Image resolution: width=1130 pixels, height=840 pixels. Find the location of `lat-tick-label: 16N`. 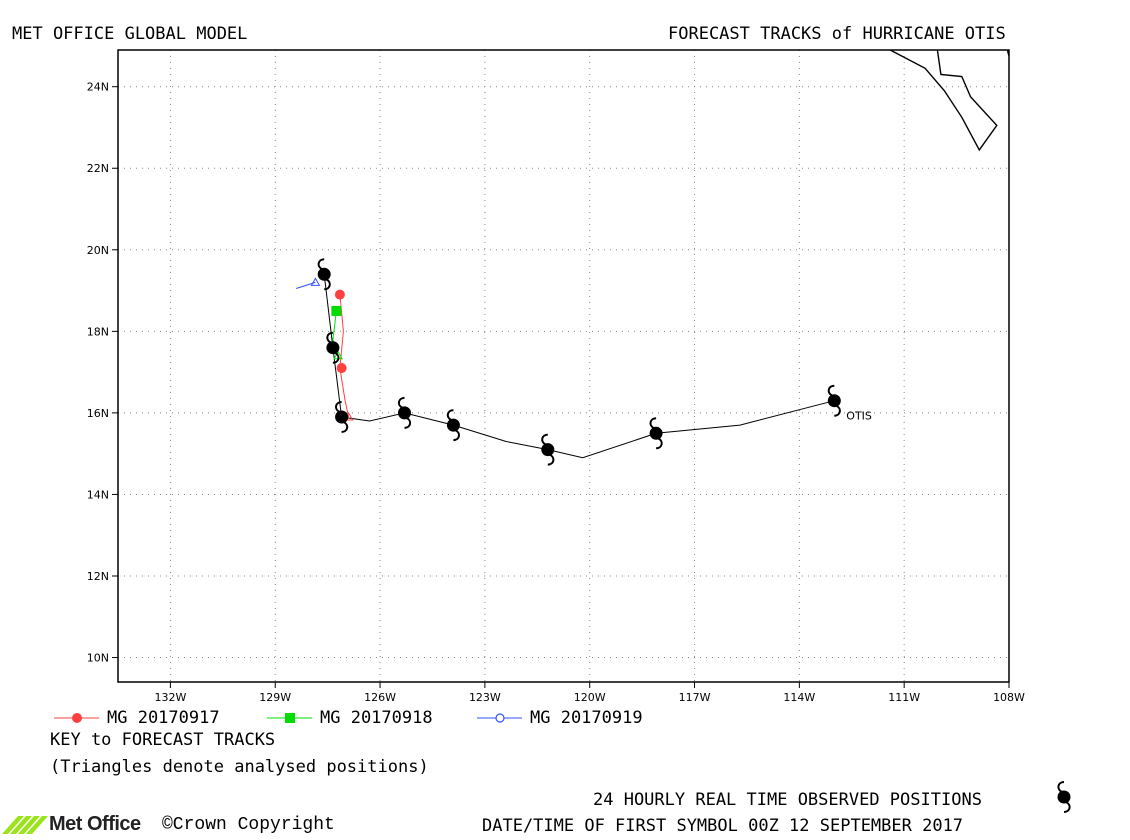

lat-tick-label: 16N is located at coordinates (98, 413).